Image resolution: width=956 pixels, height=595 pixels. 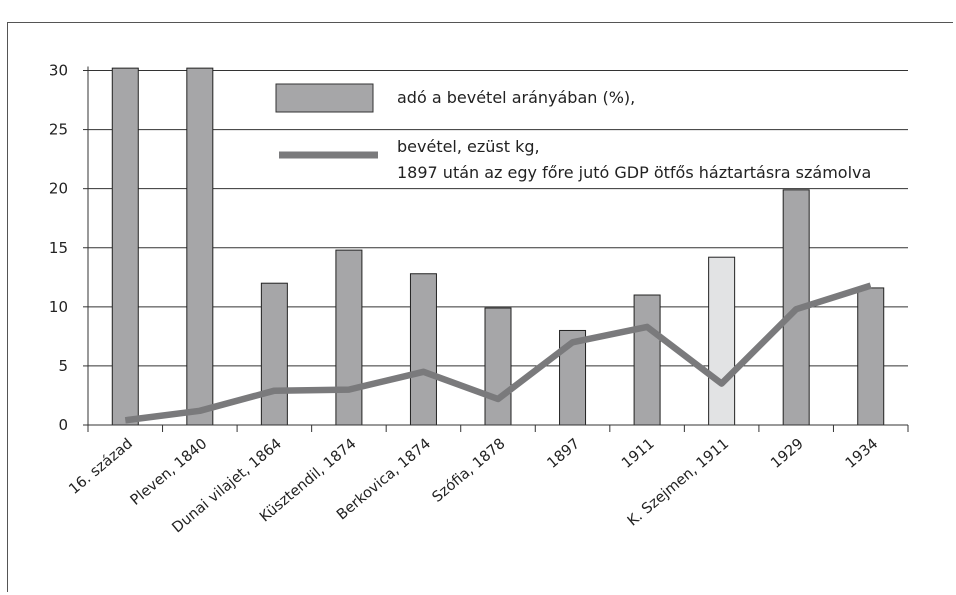 I want to click on y-tick-label: 20, so click(x=58, y=189).